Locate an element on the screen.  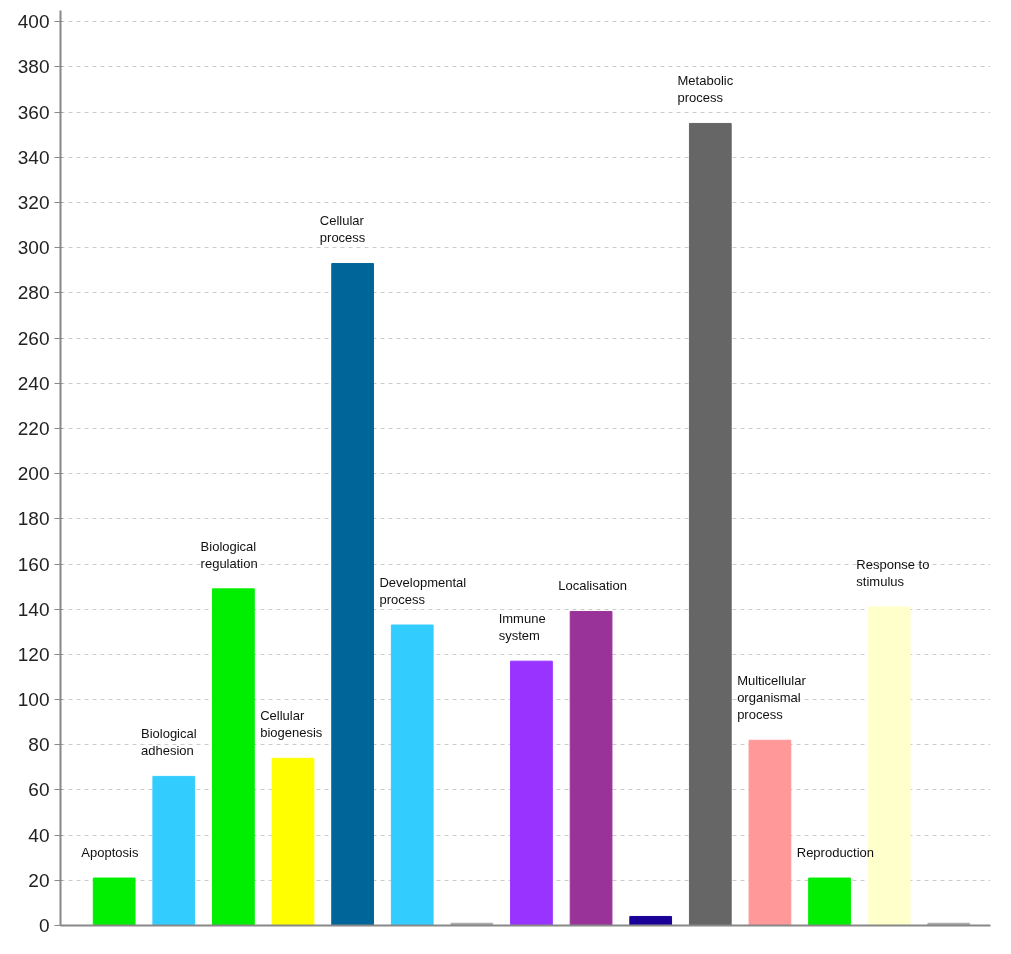
x-tick-label: Cellular process is located at coordinates (342, 229).